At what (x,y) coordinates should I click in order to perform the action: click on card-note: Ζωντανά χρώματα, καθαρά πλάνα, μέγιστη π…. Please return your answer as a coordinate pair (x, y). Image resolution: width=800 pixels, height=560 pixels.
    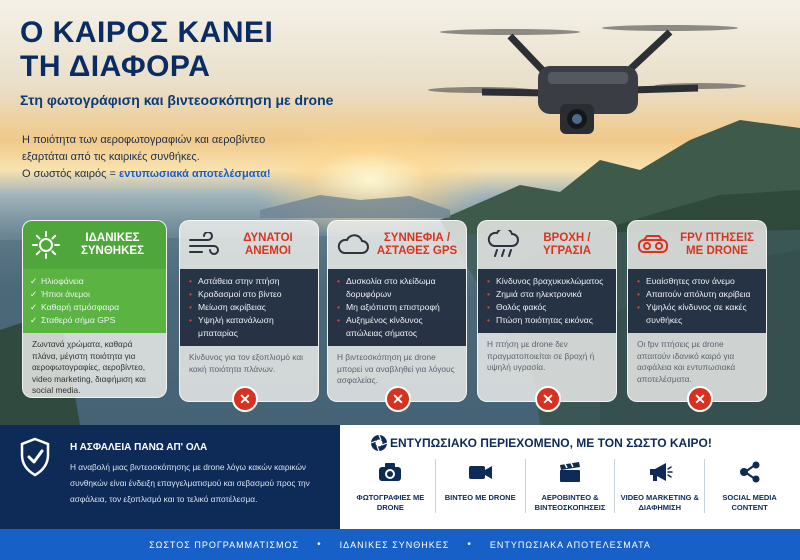
    Looking at the image, I should click on (89, 367).